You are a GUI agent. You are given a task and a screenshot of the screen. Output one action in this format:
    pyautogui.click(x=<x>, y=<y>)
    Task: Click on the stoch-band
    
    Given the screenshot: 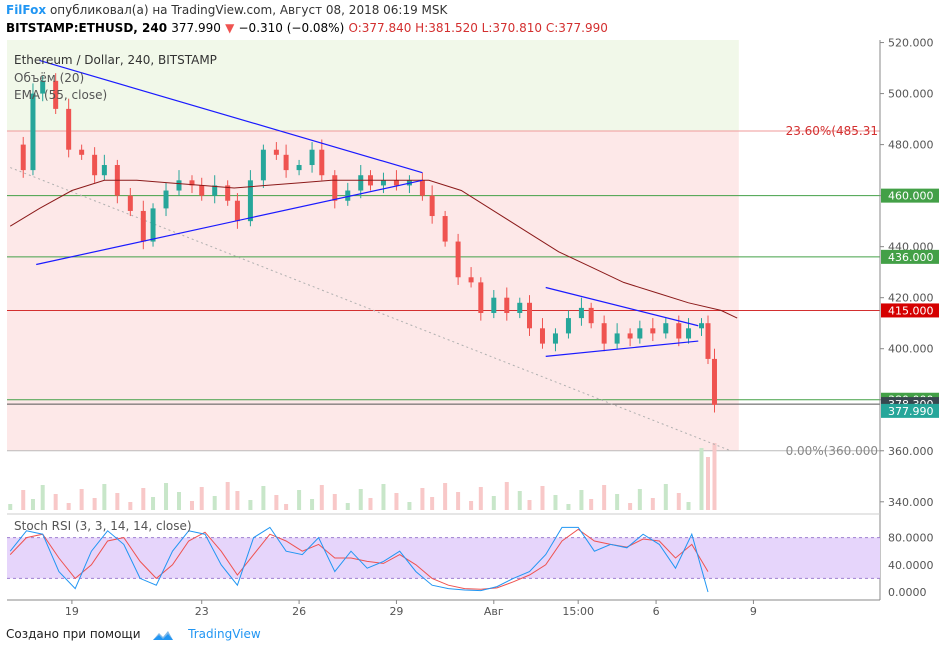 What is the action you would take?
    pyautogui.click(x=443, y=558)
    